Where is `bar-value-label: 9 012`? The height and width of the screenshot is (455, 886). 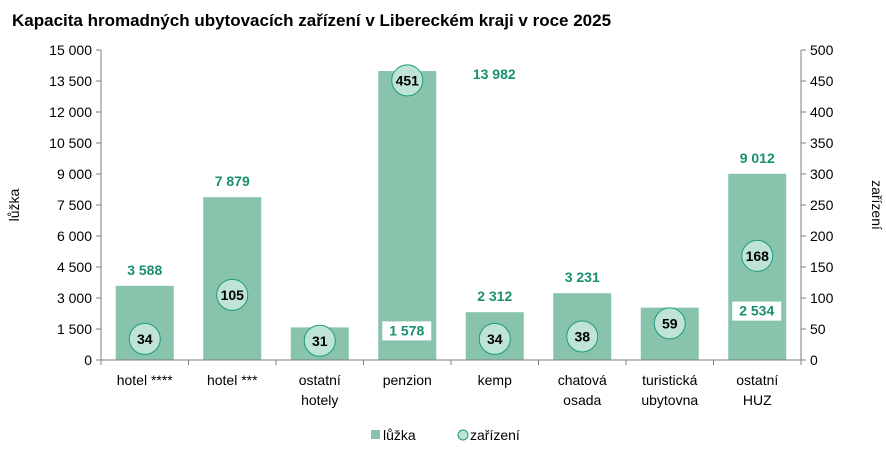
bar-value-label: 9 012 is located at coordinates (757, 158).